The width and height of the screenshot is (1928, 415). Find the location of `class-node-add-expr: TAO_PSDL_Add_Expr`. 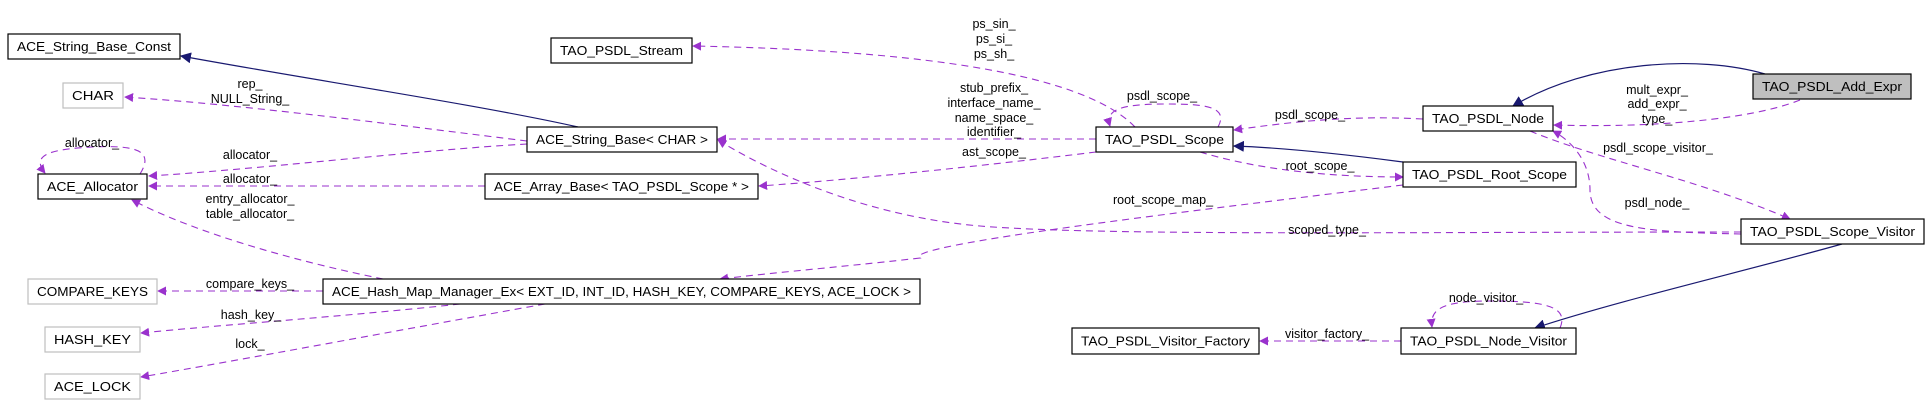

class-node-add-expr: TAO_PSDL_Add_Expr is located at coordinates (1832, 86).